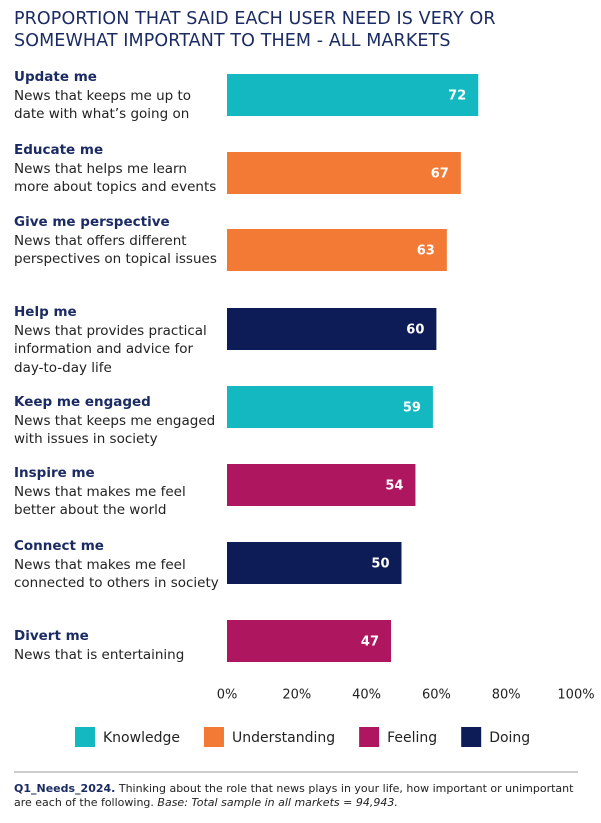  Describe the element at coordinates (227, 695) in the screenshot. I see `x-tick-label: 0%` at that location.